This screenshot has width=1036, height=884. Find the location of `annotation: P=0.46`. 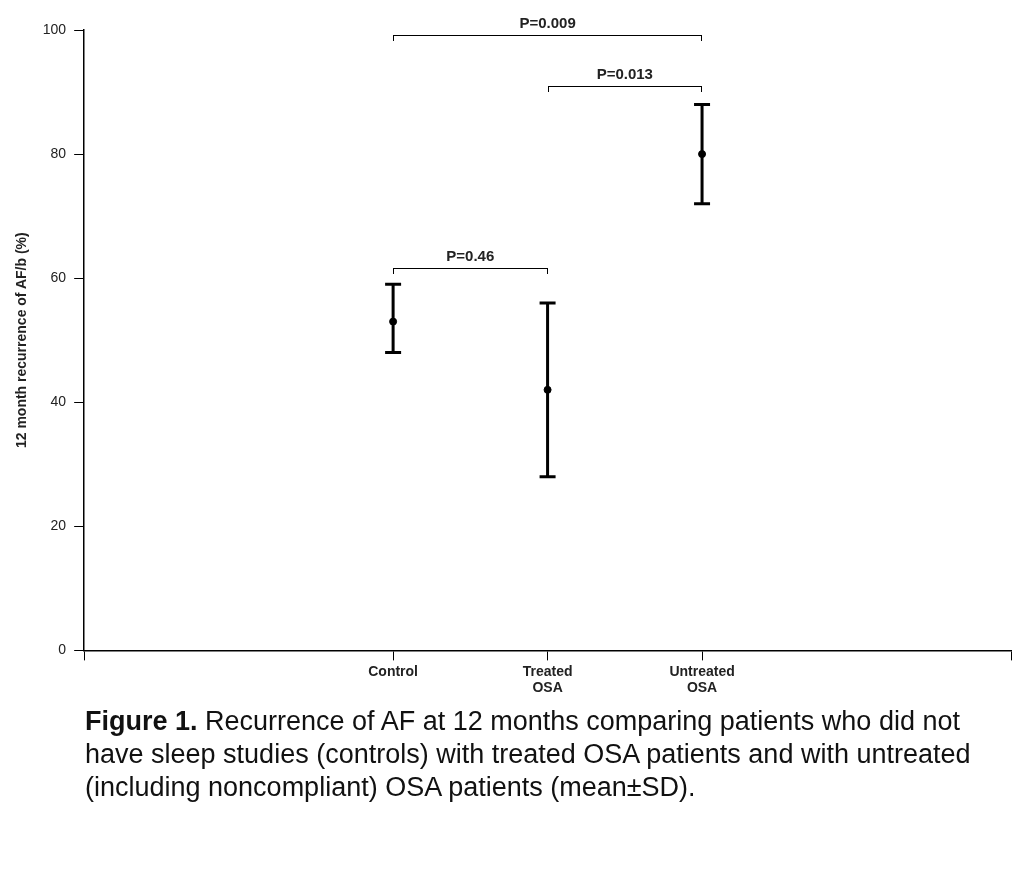

annotation: P=0.46 is located at coordinates (470, 255).